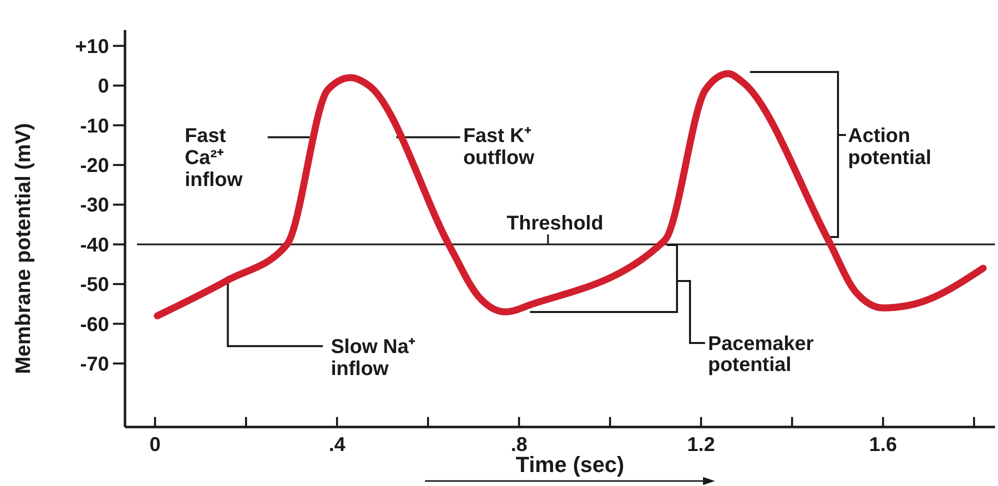 The width and height of the screenshot is (998, 486). What do you see at coordinates (337, 445) in the screenshot?
I see `x-tick-label: .4` at bounding box center [337, 445].